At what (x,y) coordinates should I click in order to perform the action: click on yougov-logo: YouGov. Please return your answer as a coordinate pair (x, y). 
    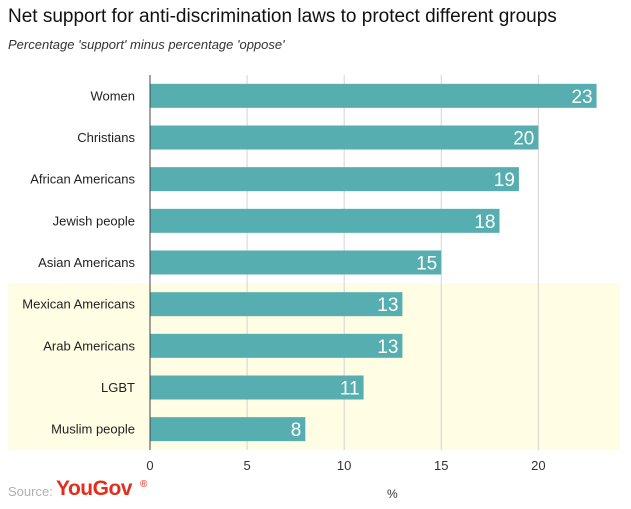
    Looking at the image, I should click on (94, 488).